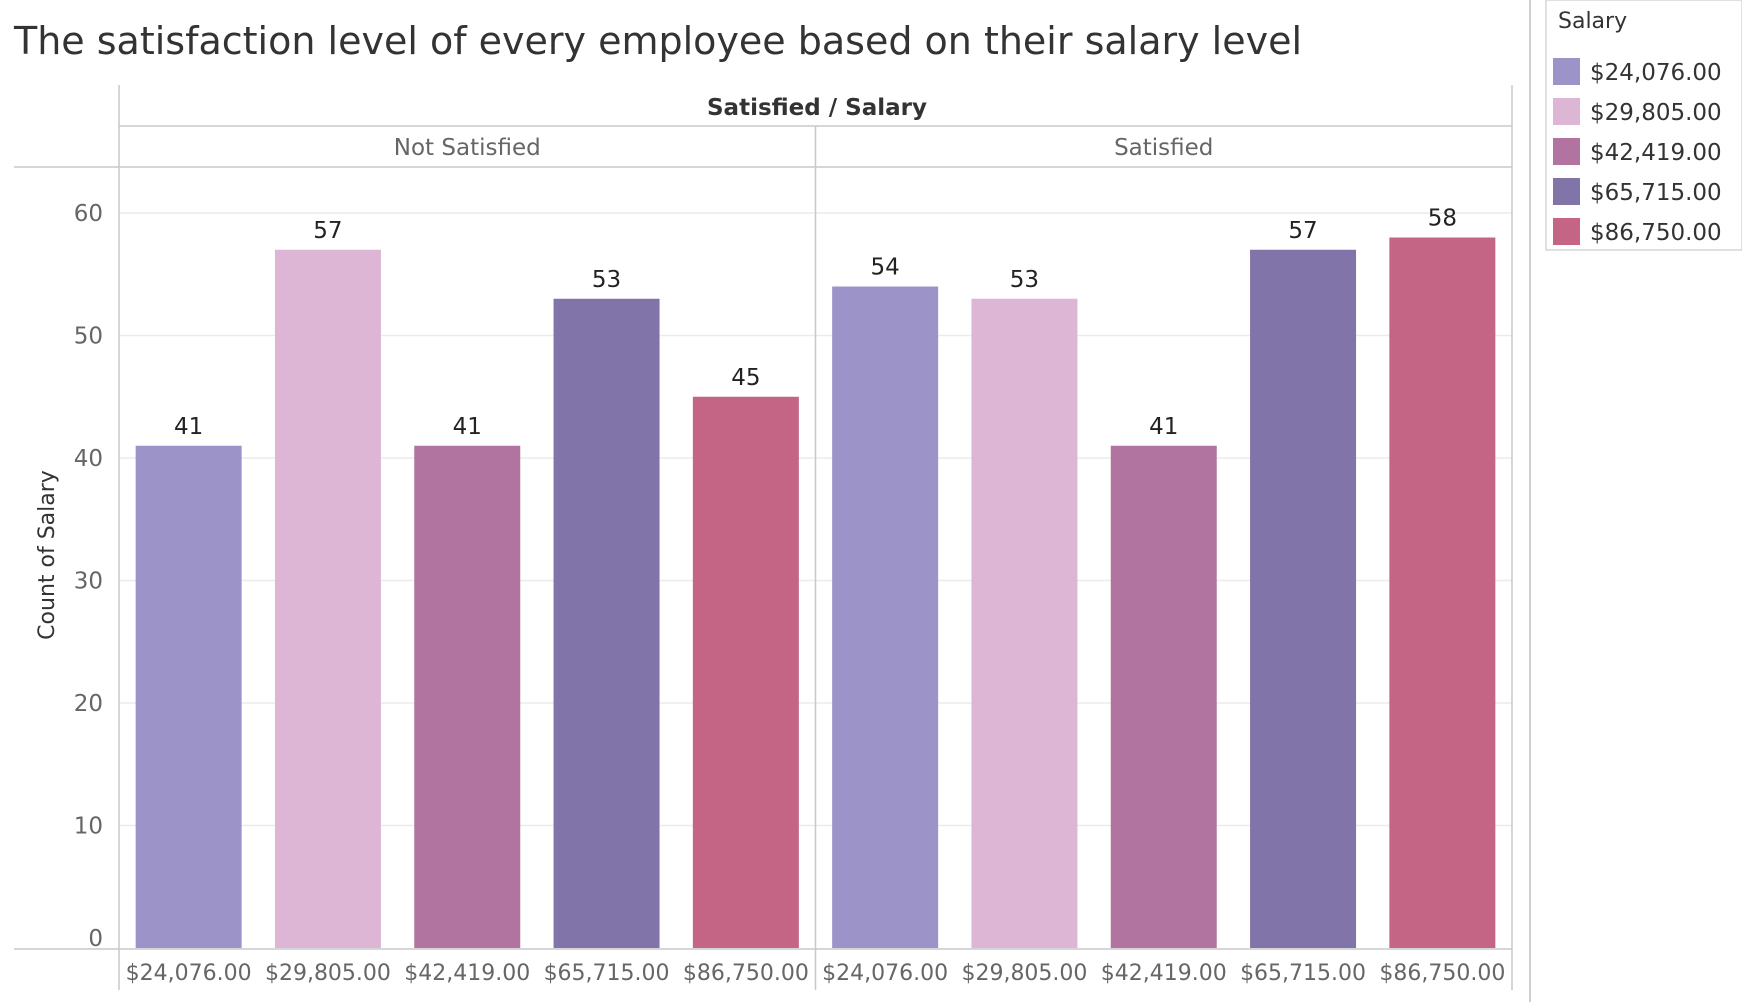 The height and width of the screenshot is (1002, 1742). I want to click on legend-label: $42,419.00, so click(1656, 153).